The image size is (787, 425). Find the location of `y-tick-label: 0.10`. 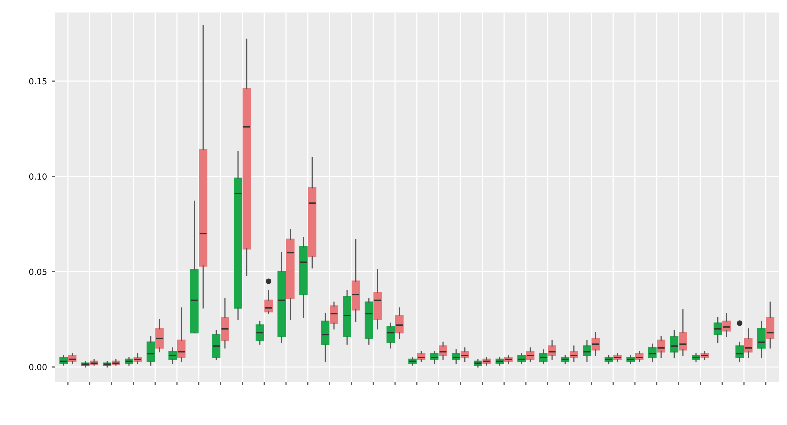

y-tick-label: 0.10 is located at coordinates (38, 177).